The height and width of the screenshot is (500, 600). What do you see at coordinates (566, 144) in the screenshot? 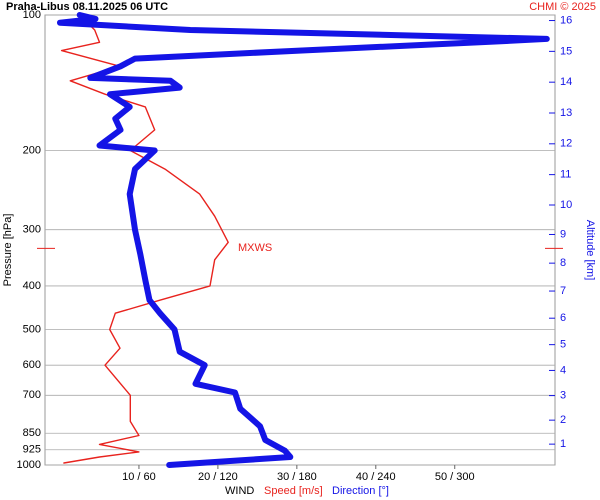
I see `y2-tick-label: 12` at bounding box center [566, 144].